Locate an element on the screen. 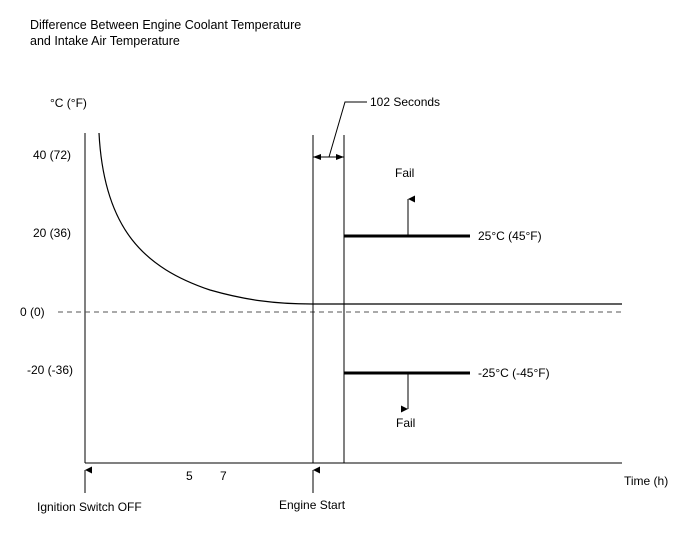 This screenshot has height=560, width=688. title-line-2: and Intake Air Temperature is located at coordinates (105, 41).